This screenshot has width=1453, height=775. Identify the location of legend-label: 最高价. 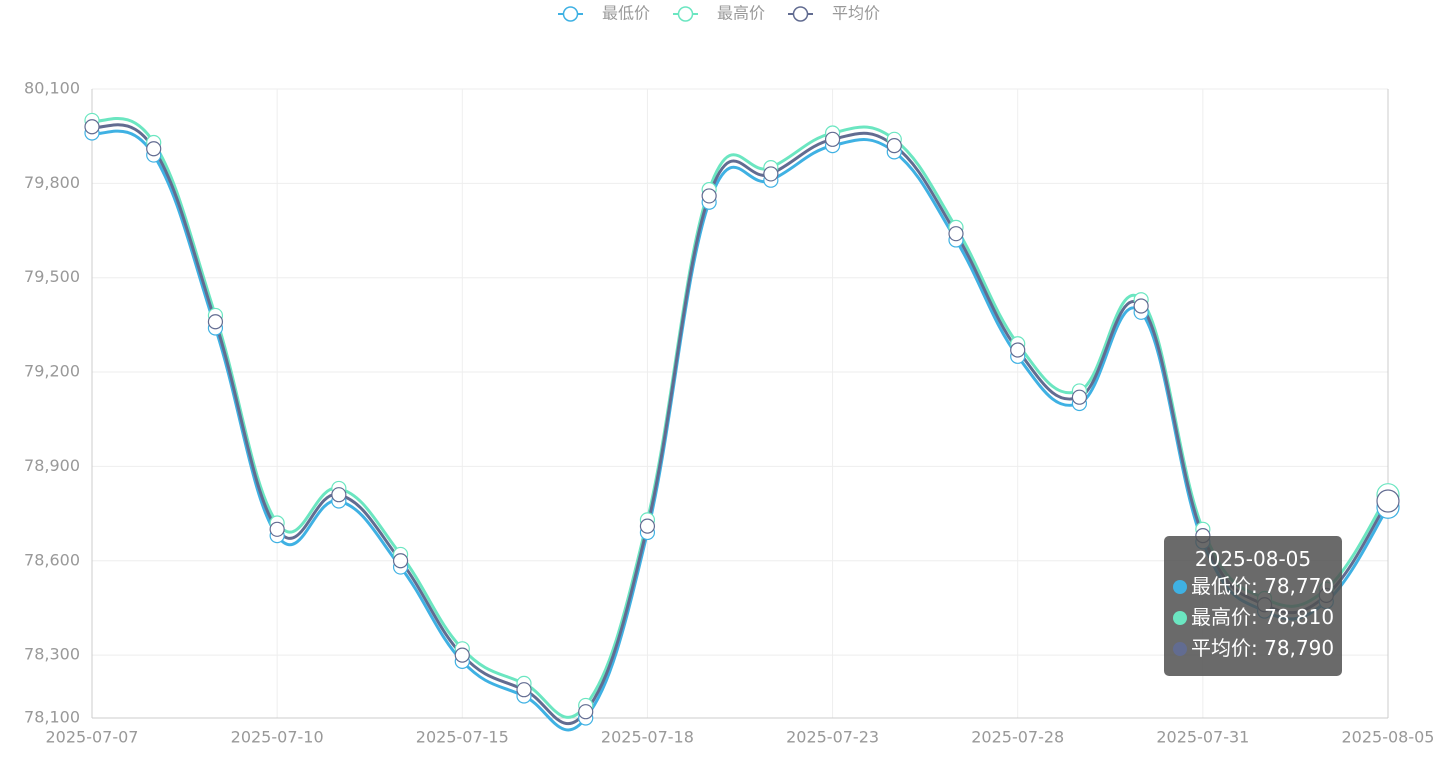
(741, 13).